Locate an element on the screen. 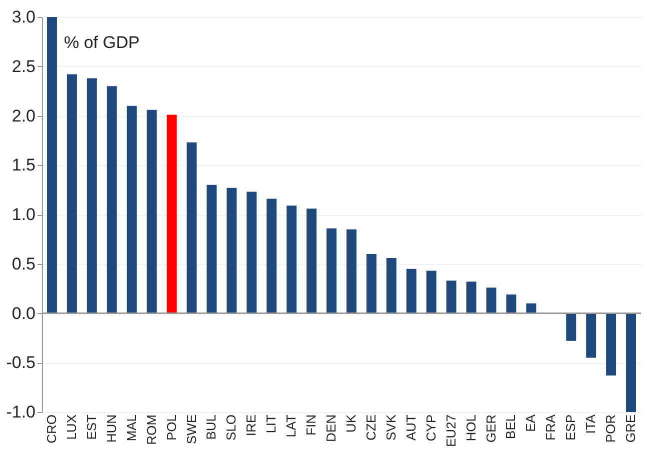  y-tick-label: 3.0 is located at coordinates (24, 17).